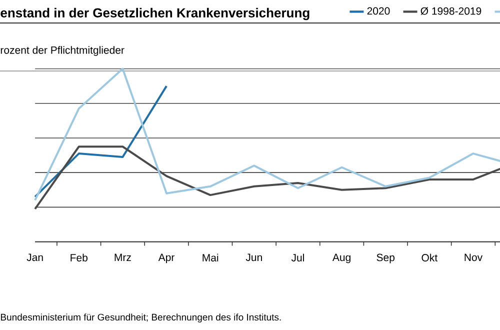 This screenshot has width=500, height=330. Describe the element at coordinates (378, 11) in the screenshot. I see `legend-label: 2020` at that location.